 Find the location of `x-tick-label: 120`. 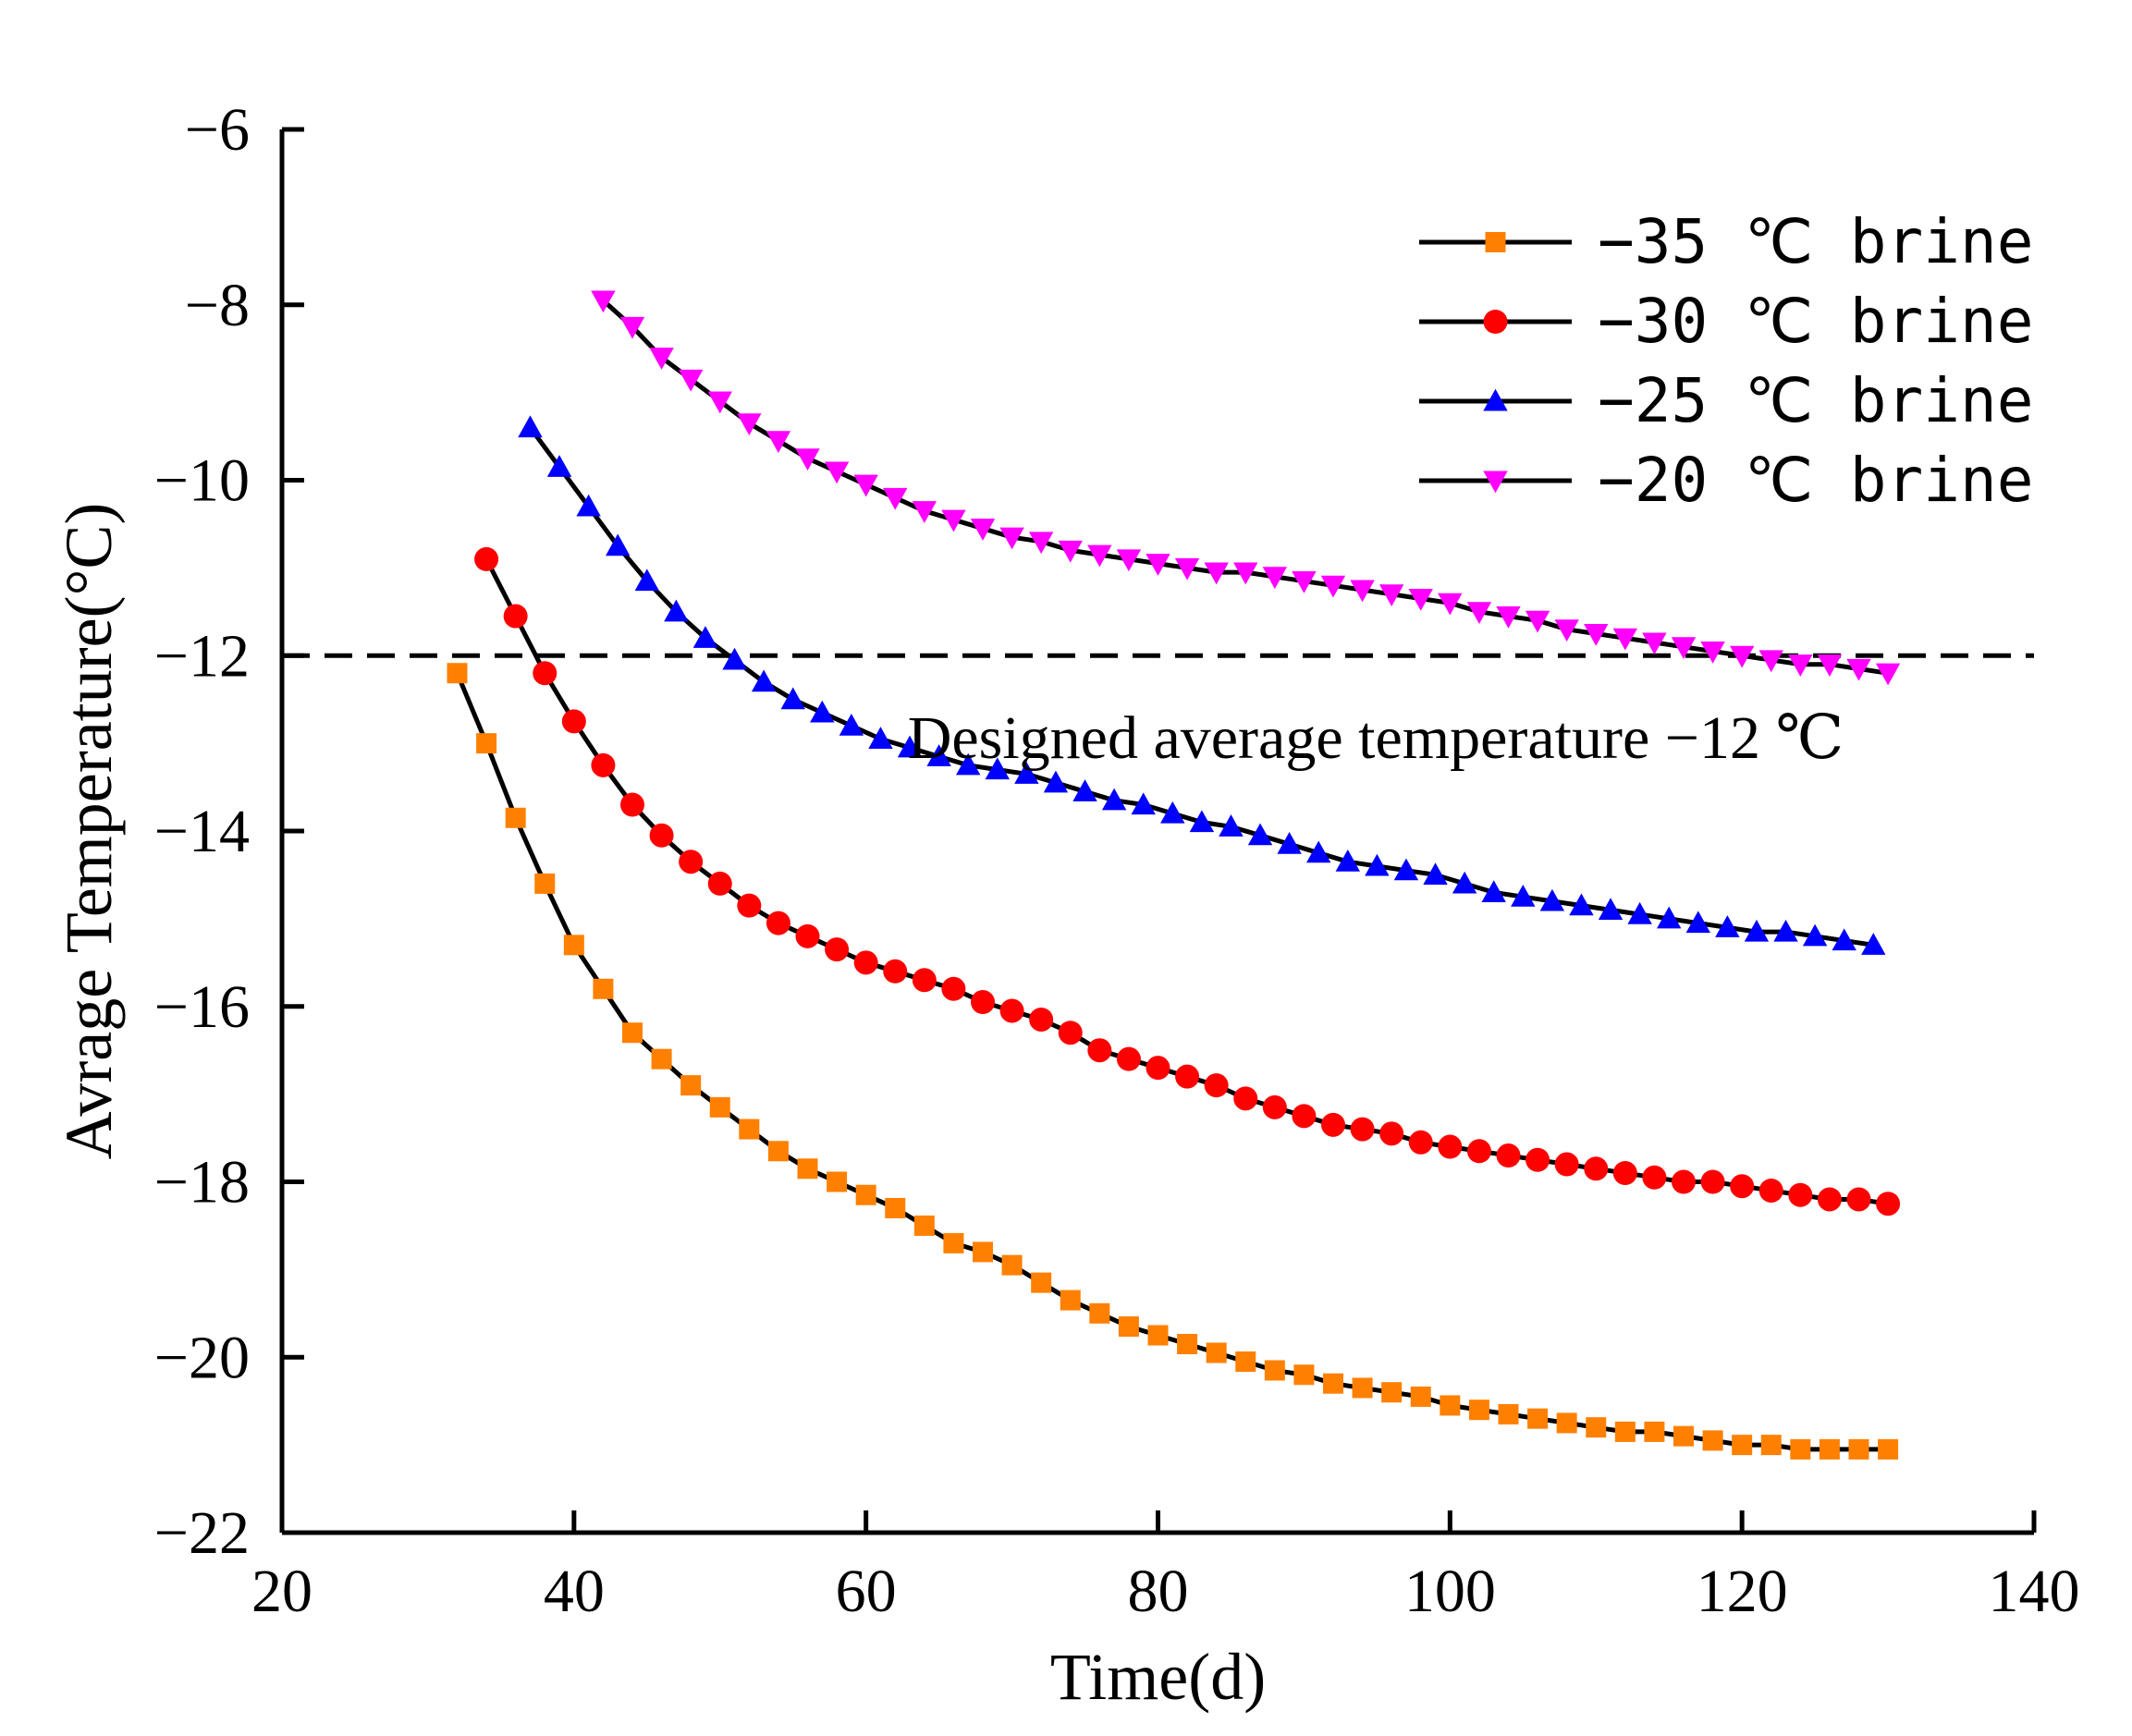

x-tick-label: 120 is located at coordinates (1742, 1591).